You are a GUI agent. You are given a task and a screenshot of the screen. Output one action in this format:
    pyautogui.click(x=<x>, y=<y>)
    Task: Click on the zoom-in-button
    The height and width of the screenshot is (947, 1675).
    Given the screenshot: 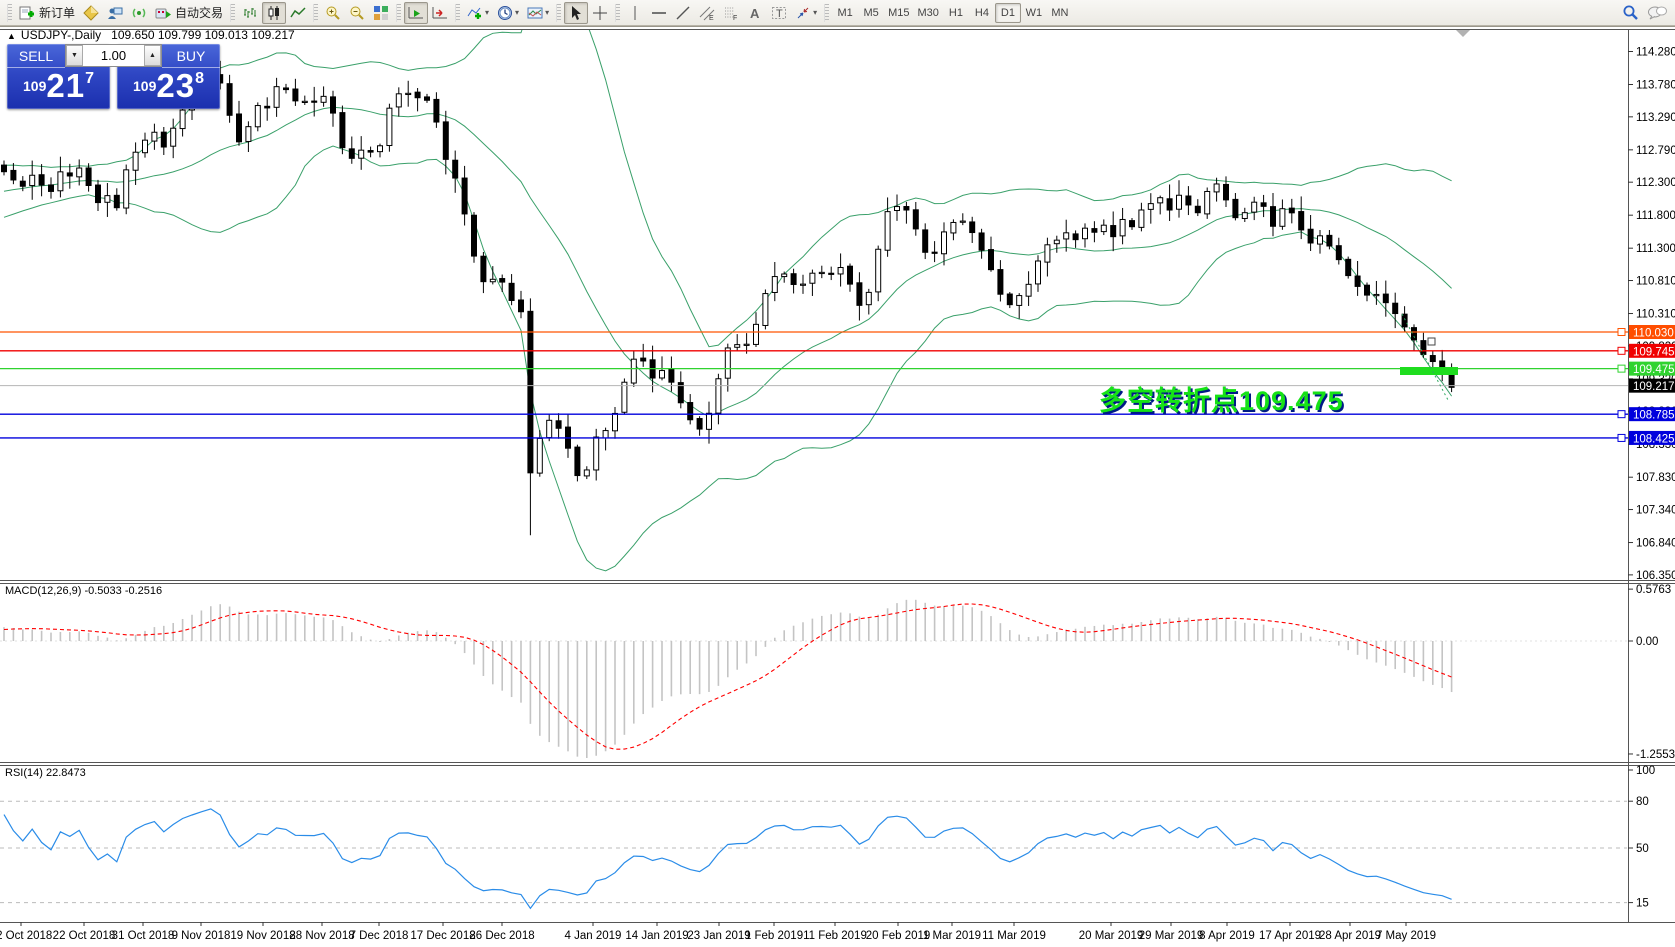 What is the action you would take?
    pyautogui.click(x=333, y=13)
    